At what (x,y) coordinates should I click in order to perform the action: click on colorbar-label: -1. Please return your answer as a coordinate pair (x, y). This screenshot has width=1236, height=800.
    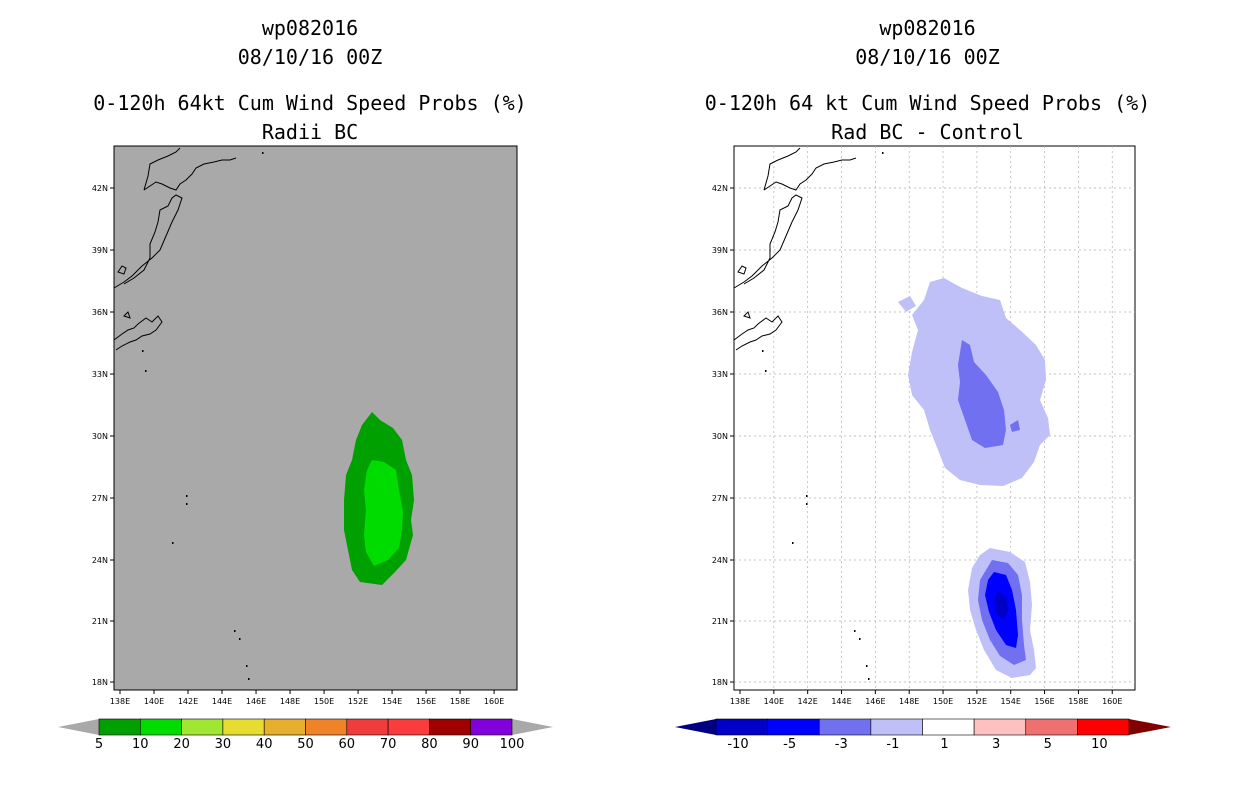
    Looking at the image, I should click on (892, 744).